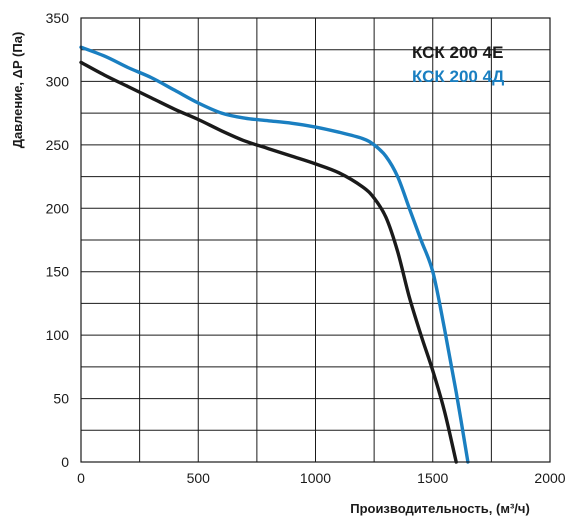  What do you see at coordinates (58, 208) in the screenshot?
I see `y-tick-label: 200` at bounding box center [58, 208].